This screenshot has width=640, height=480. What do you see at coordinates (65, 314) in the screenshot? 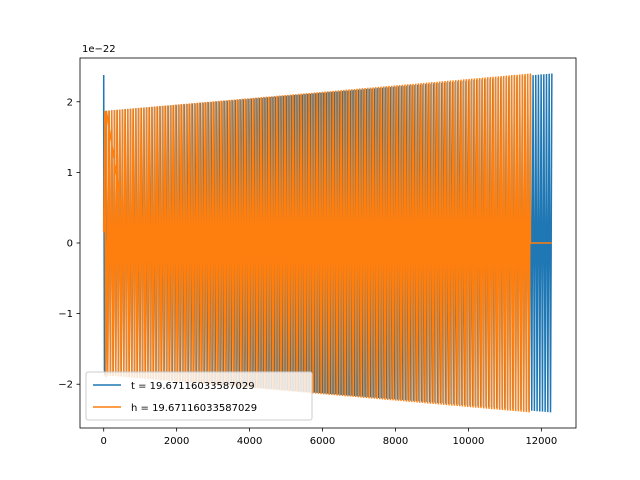
I see `y-tick-label: −1` at bounding box center [65, 314].